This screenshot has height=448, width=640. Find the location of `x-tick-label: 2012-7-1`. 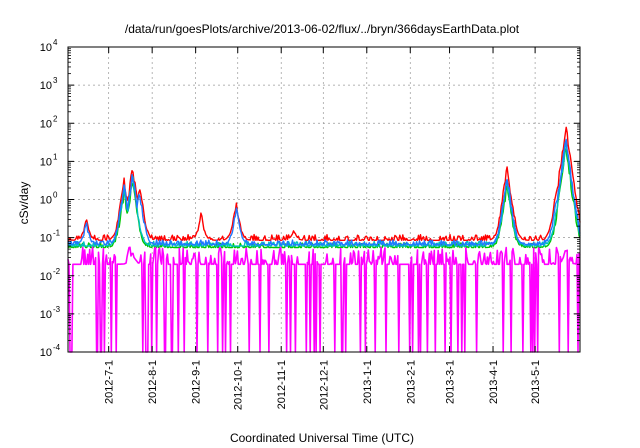

x-tick-label: 2012-7-1 is located at coordinates (110, 382).